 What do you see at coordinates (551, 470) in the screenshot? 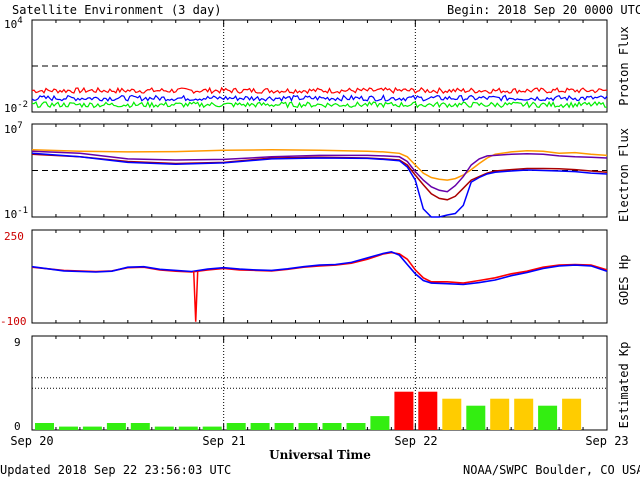
I see `credit: NOAA/SWPC Boulder, CO USA` at bounding box center [551, 470].